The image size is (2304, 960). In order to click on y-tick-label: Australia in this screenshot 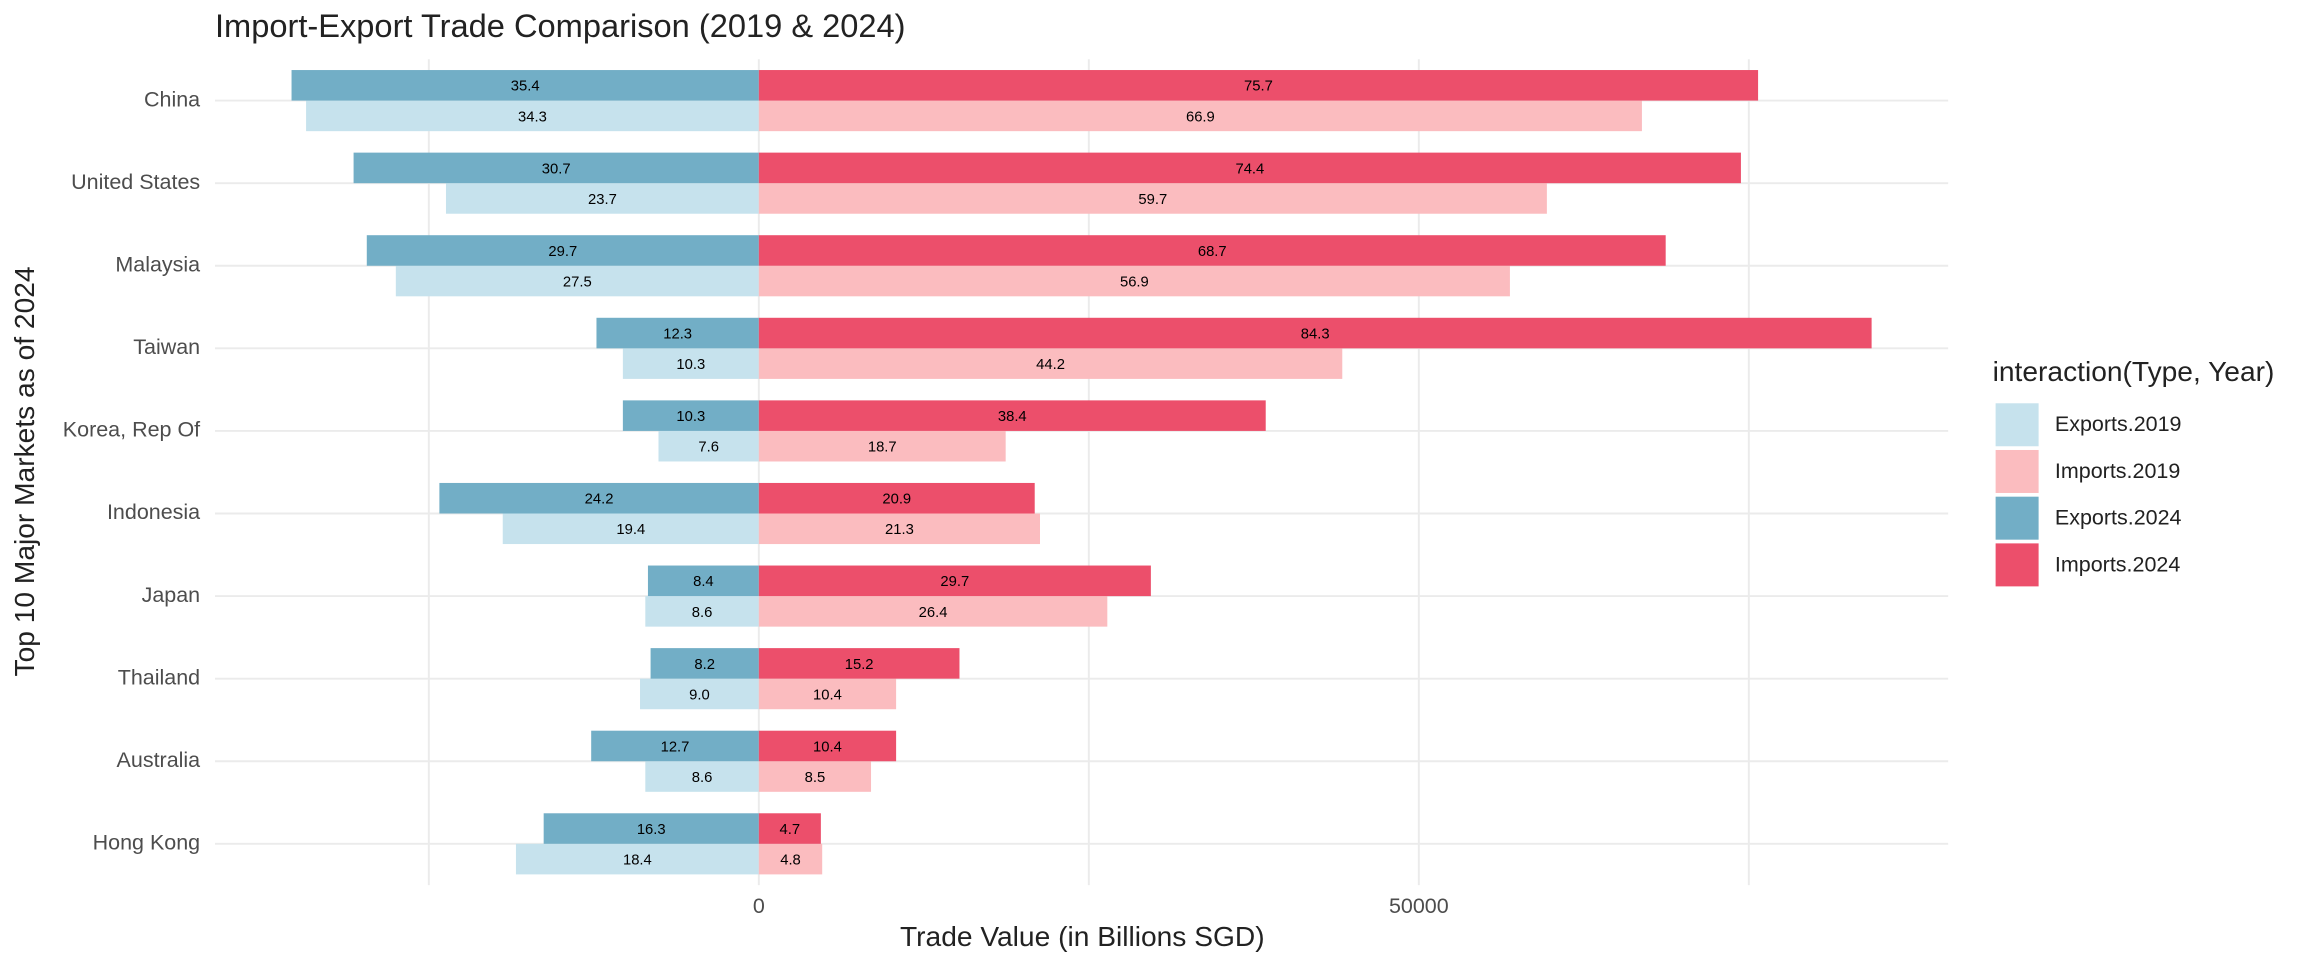, I will do `click(159, 760)`.